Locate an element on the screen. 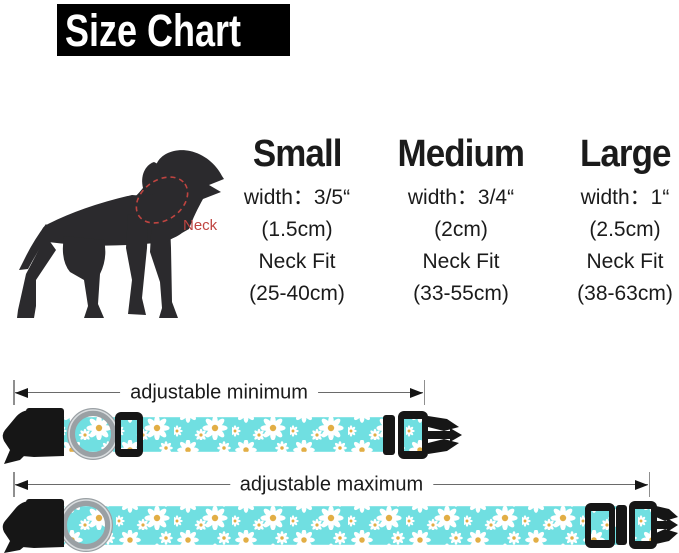 The image size is (679, 553). measure-label: adjustable maximum is located at coordinates (331, 485).